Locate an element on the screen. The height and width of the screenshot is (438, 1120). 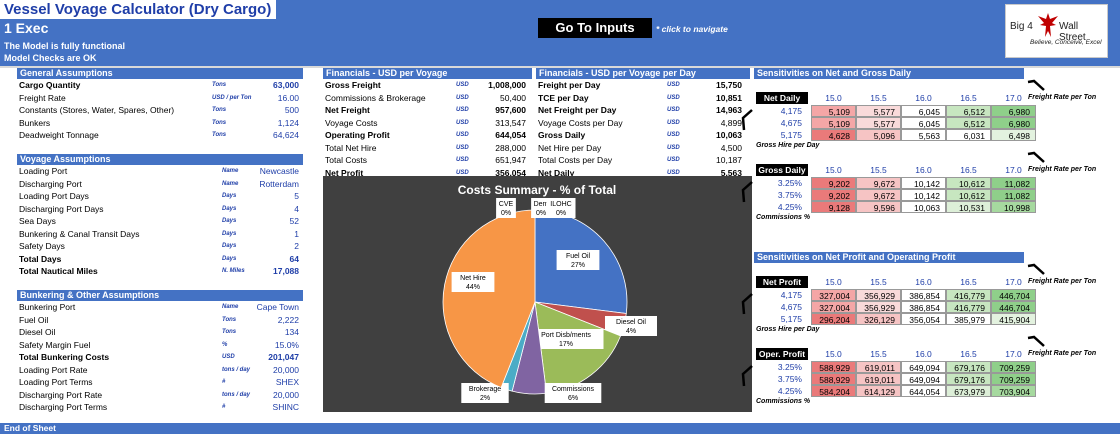
row-value: Rotterdam is located at coordinates (279, 183).